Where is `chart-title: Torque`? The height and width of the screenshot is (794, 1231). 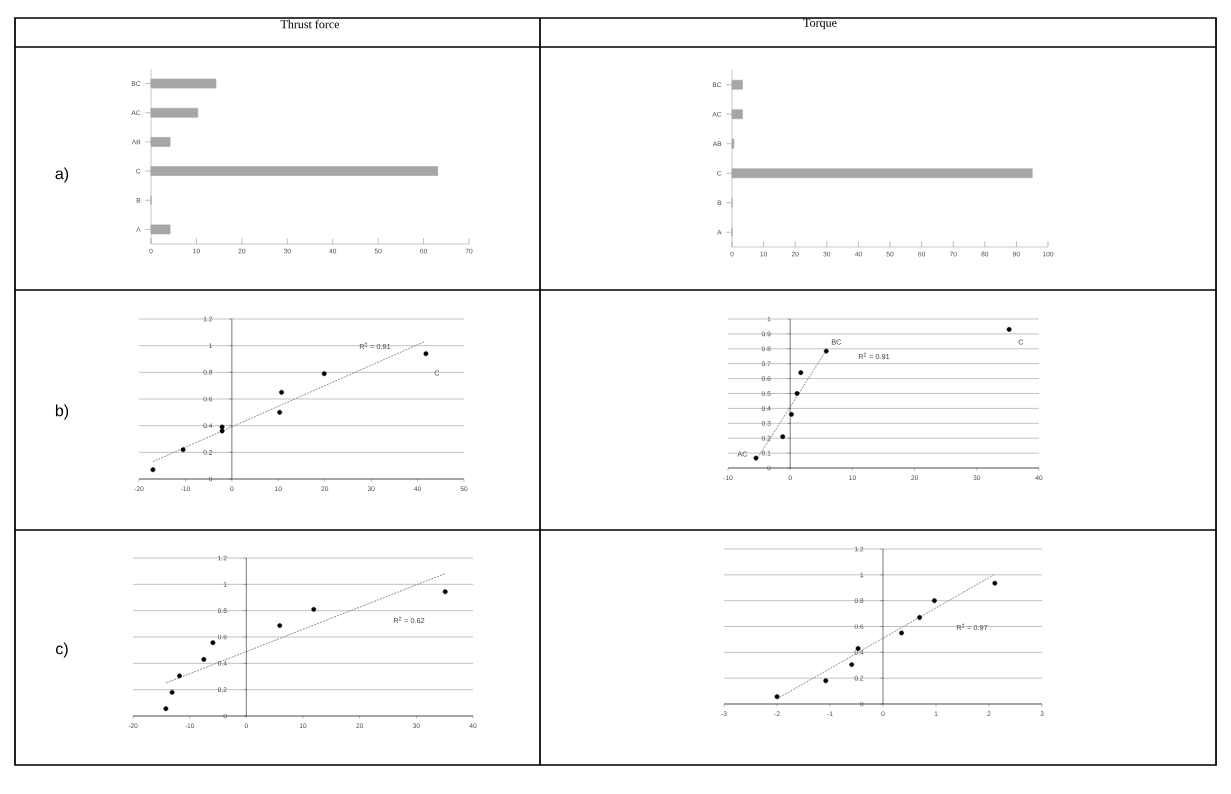 chart-title: Torque is located at coordinates (820, 24).